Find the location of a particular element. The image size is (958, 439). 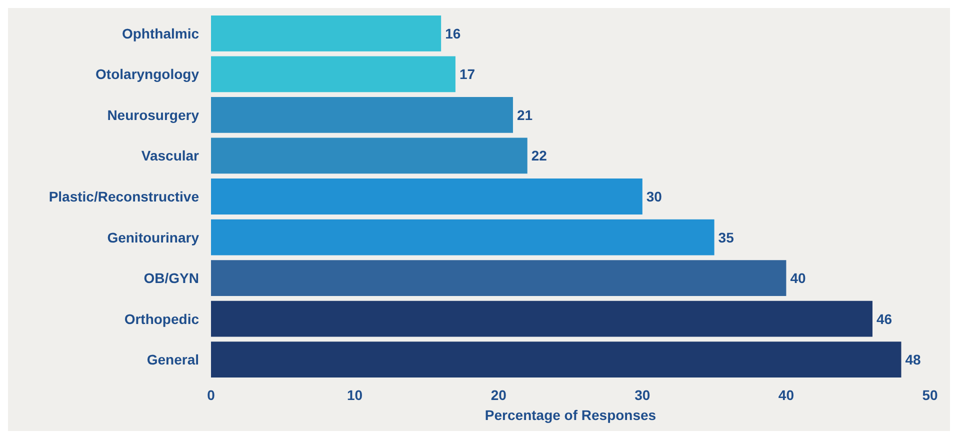

y-tick-label: Genitourinary is located at coordinates (153, 237).